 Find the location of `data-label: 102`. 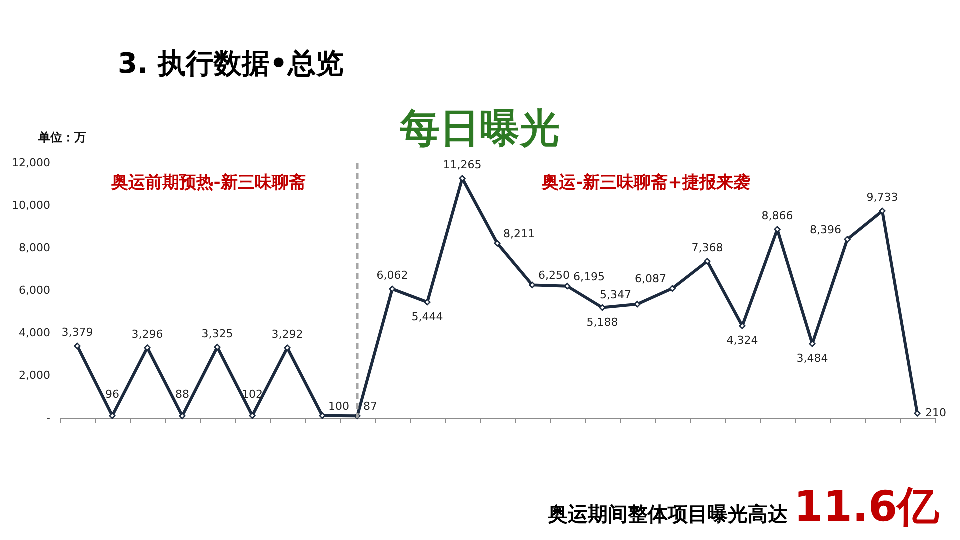

data-label: 102 is located at coordinates (252, 394).